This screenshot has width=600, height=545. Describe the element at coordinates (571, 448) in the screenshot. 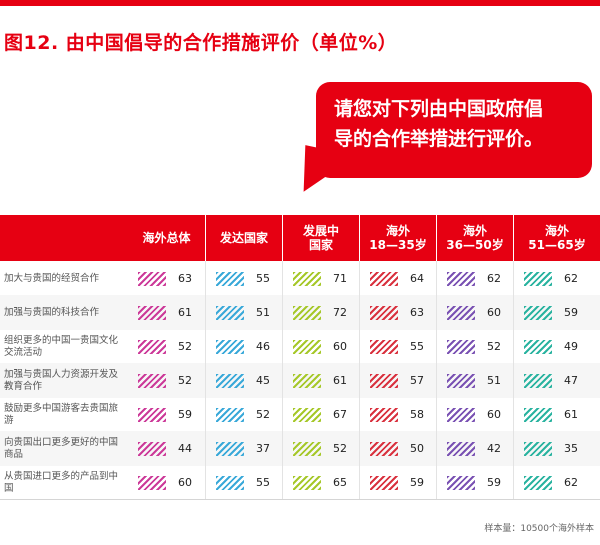

I see `value-age-51-65: 35` at that location.